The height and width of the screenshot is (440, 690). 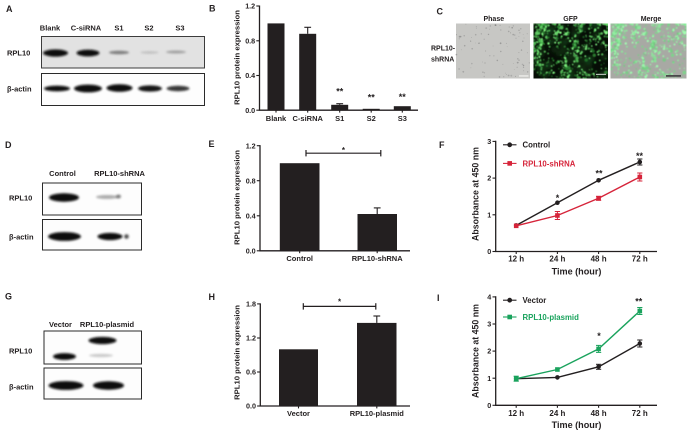 What do you see at coordinates (440, 11) in the screenshot?
I see `svg-text: C` at bounding box center [440, 11].